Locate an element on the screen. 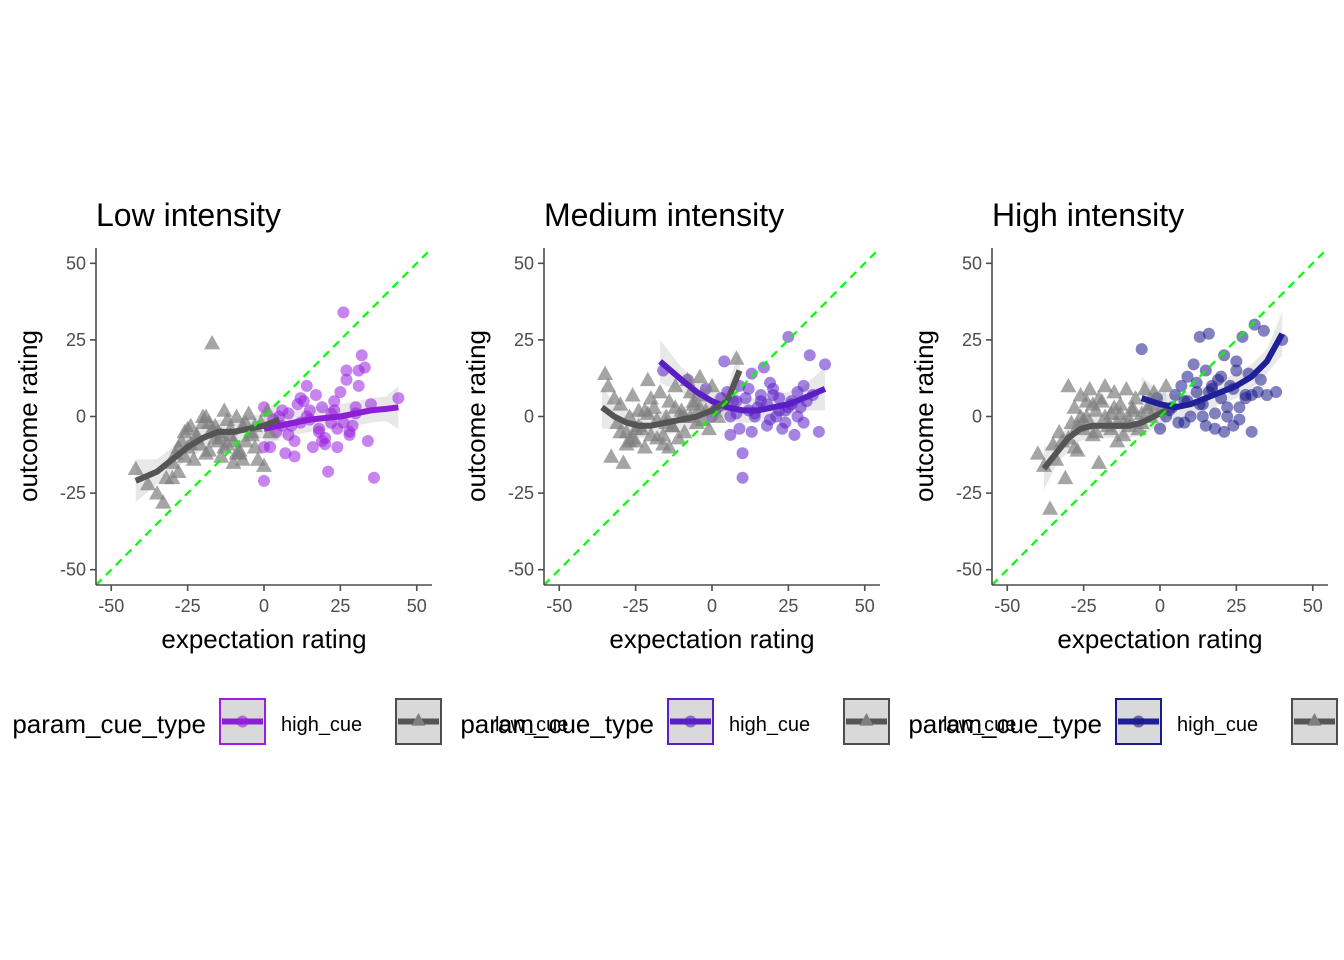 This screenshot has height=960, width=1344. legend-key-low-cue is located at coordinates (866, 721).